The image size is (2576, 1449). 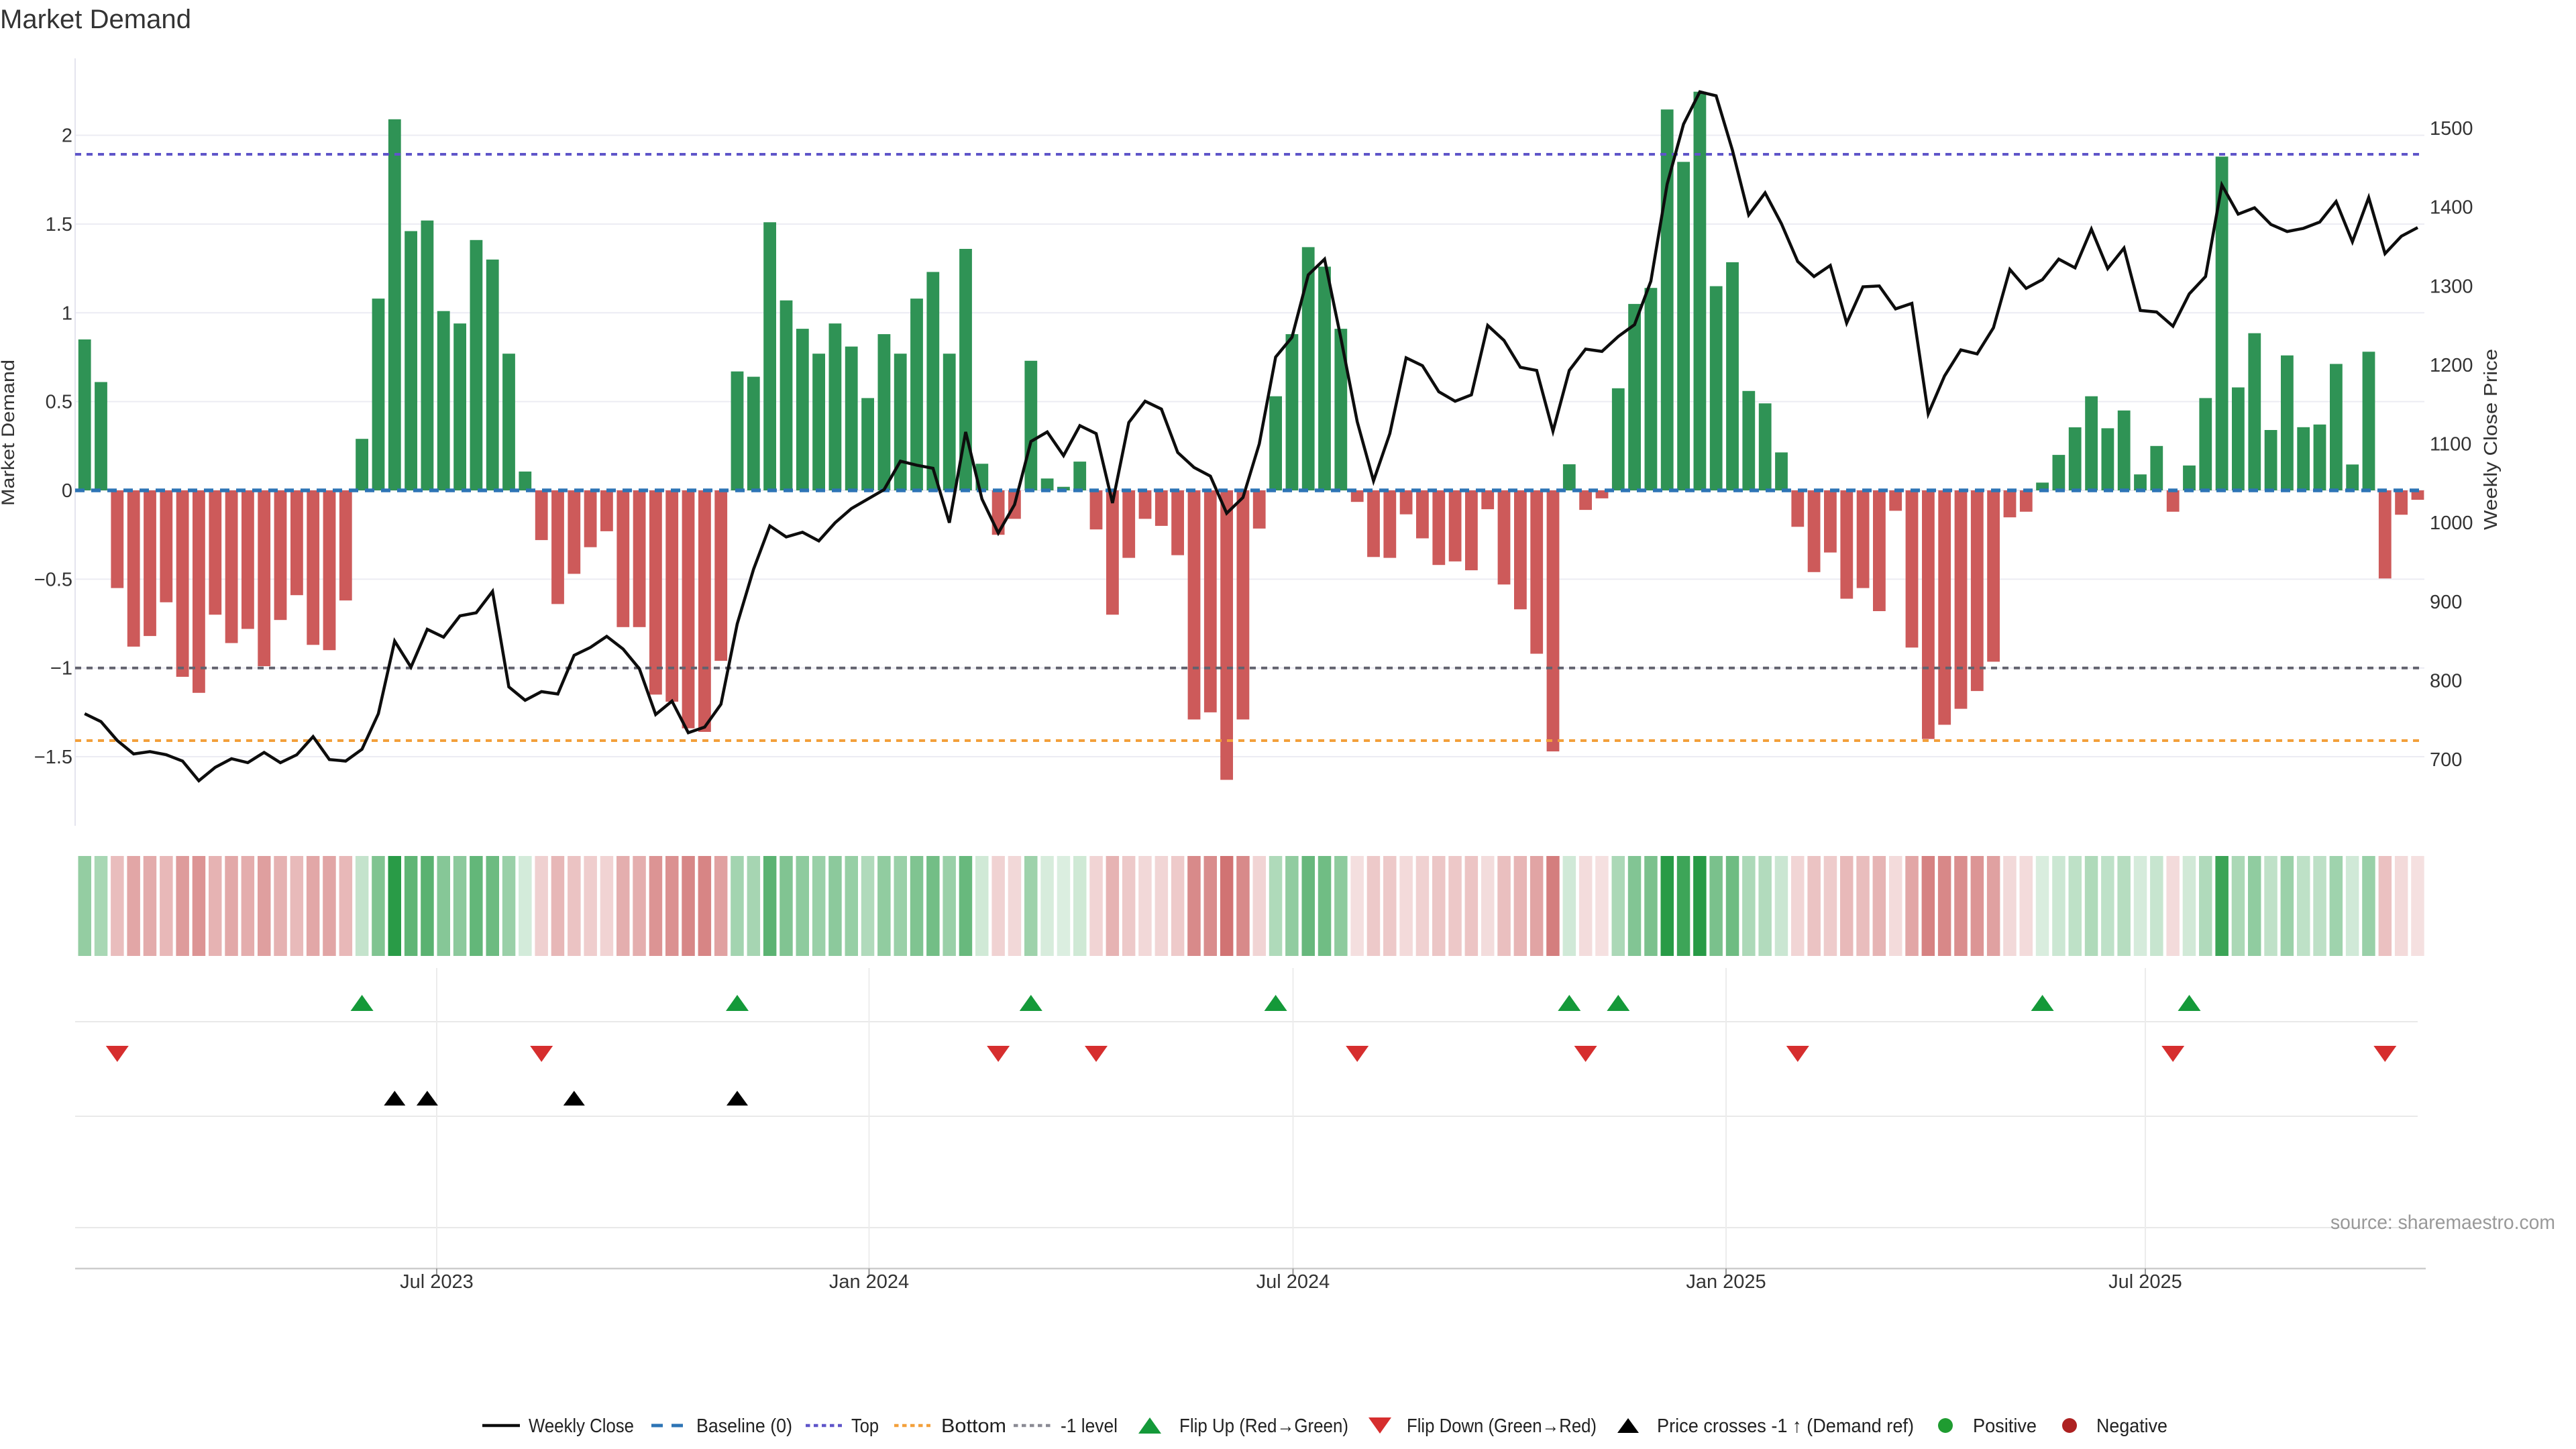 What do you see at coordinates (865, 1426) in the screenshot?
I see `svg-text: Top` at bounding box center [865, 1426].